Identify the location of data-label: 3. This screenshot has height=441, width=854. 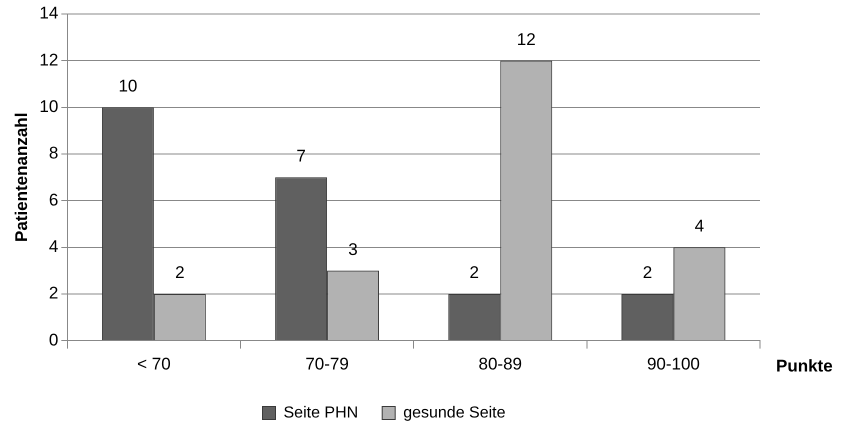
(353, 249).